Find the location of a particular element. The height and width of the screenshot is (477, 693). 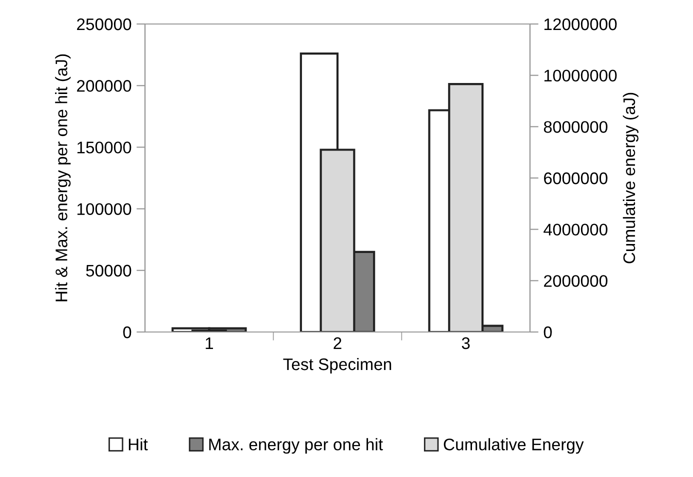

y2-tick-label: 6000000 is located at coordinates (576, 178).